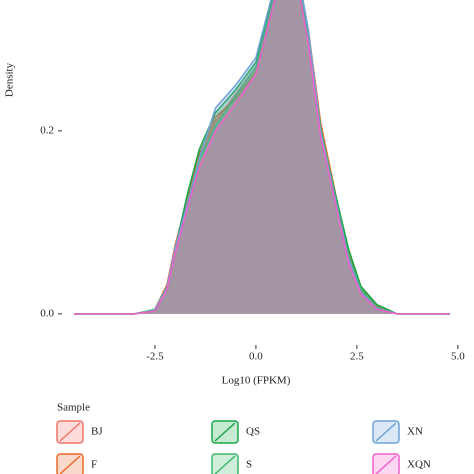 The width and height of the screenshot is (474, 474). What do you see at coordinates (415, 432) in the screenshot?
I see `legend-label: XN` at bounding box center [415, 432].